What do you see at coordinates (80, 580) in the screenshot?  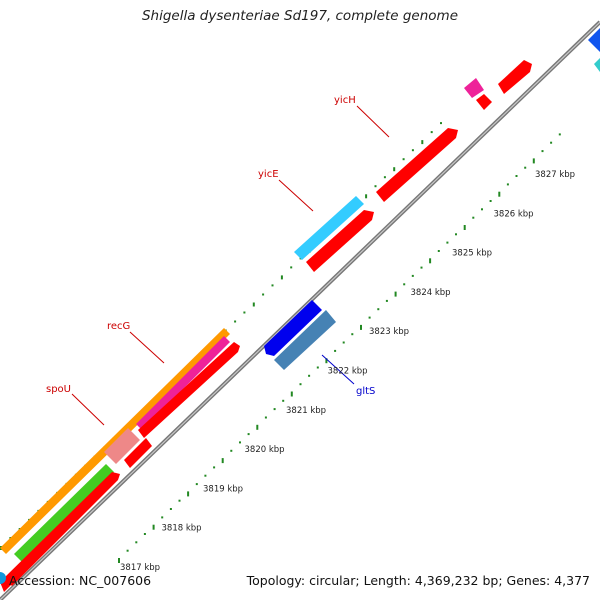 I see `accession-text: Accession: NC_007606` at bounding box center [80, 580].